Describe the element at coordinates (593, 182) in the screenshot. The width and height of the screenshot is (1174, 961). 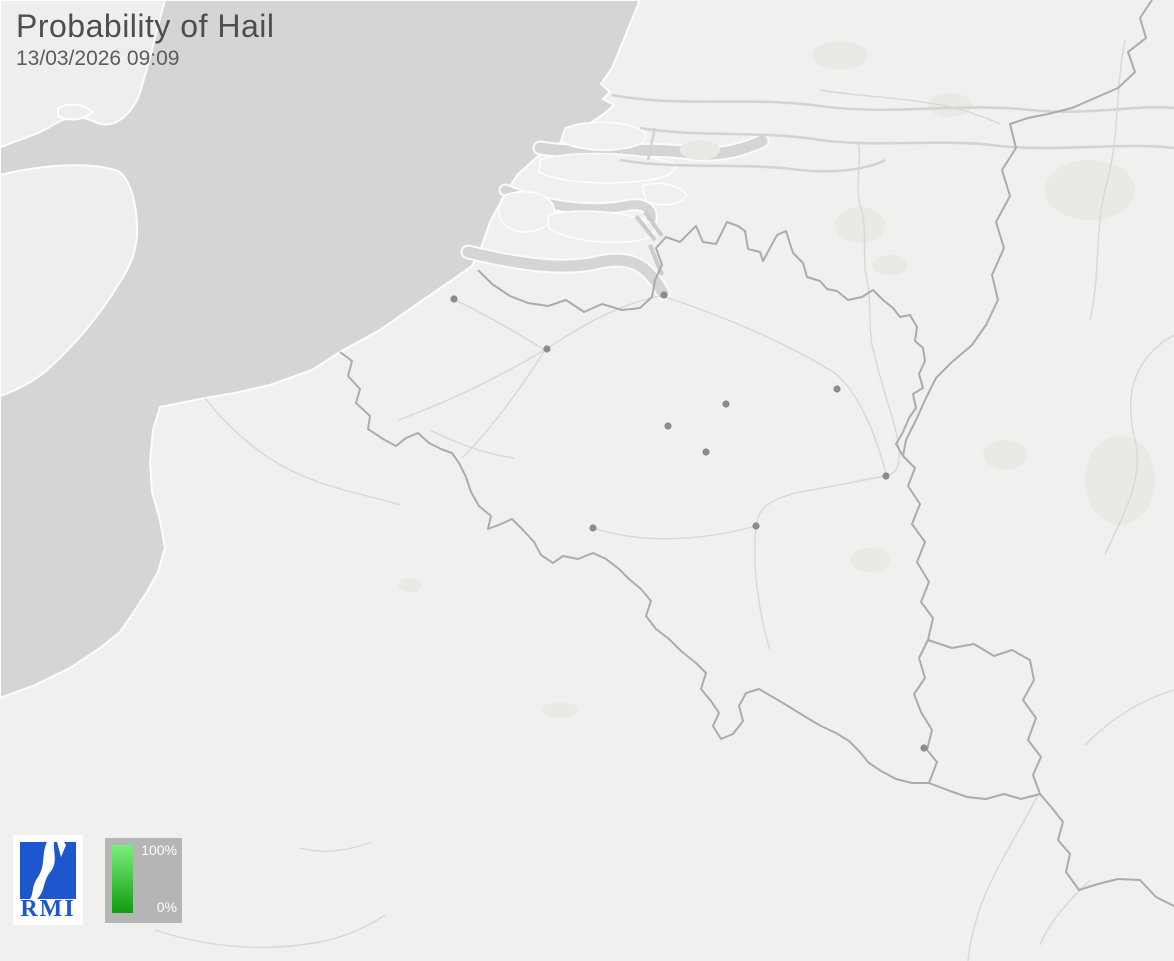
I see `delta-islands` at that location.